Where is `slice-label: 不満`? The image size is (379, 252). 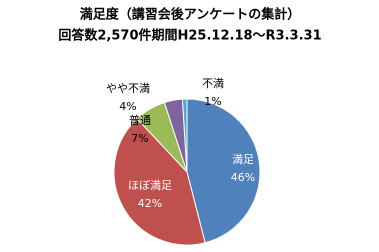 slice-label: 不満 is located at coordinates (213, 83).